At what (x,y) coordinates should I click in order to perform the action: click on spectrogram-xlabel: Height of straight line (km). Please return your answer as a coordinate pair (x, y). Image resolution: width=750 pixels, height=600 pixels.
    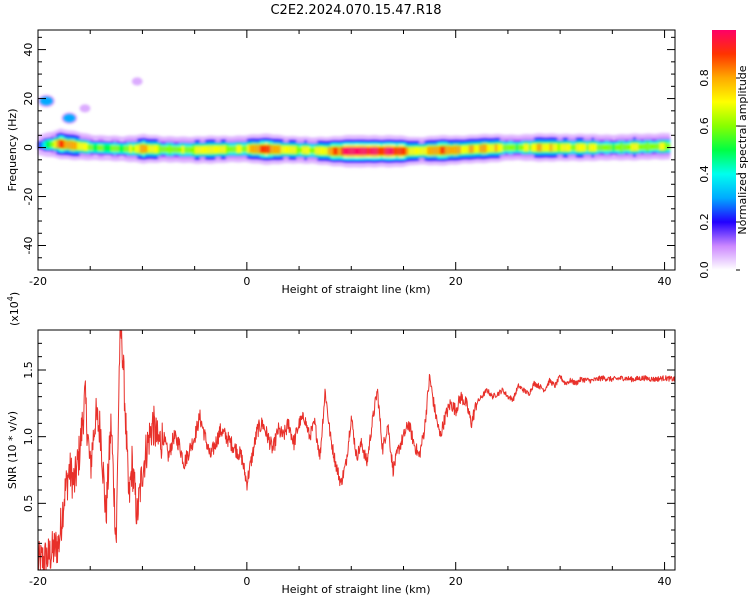
    Looking at the image, I should click on (355, 289).